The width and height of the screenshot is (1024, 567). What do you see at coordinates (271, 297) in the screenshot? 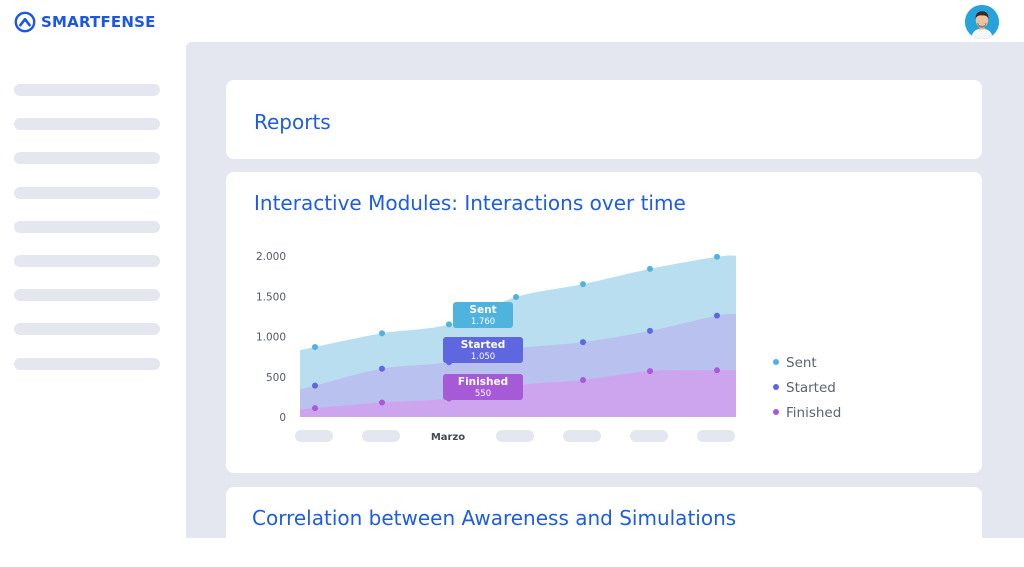
I see `y-tick-label: 1.500` at bounding box center [271, 297].